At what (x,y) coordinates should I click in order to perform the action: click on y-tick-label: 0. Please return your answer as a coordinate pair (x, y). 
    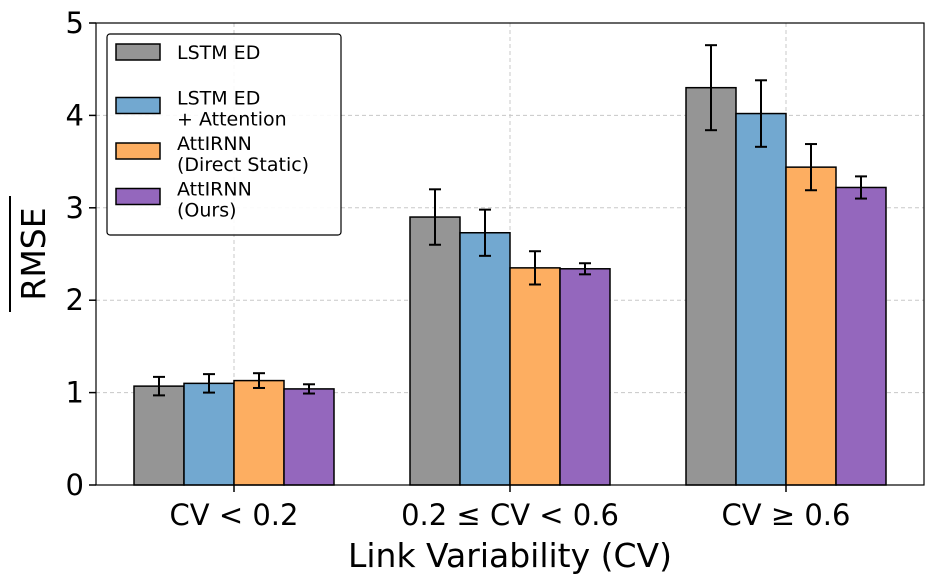
    Looking at the image, I should click on (75, 485).